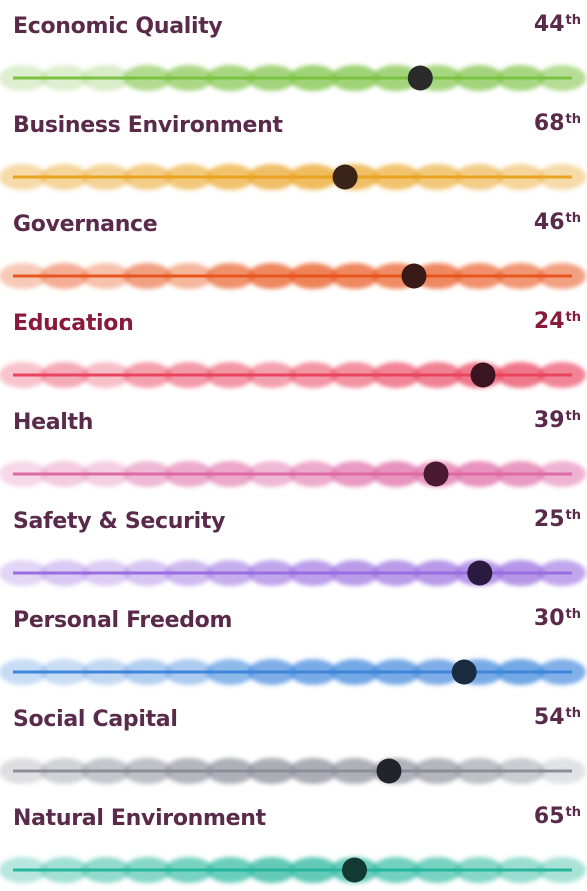  Describe the element at coordinates (549, 519) in the screenshot. I see `rank-number: 25` at that location.